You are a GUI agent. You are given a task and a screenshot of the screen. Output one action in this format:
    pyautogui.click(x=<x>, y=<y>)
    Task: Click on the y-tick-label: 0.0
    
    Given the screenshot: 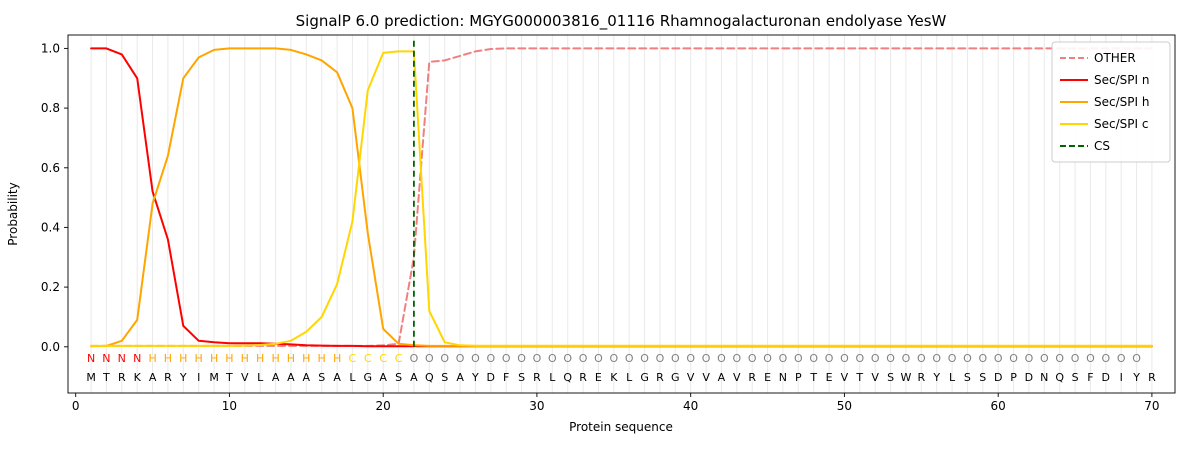 What is the action you would take?
    pyautogui.click(x=50, y=347)
    